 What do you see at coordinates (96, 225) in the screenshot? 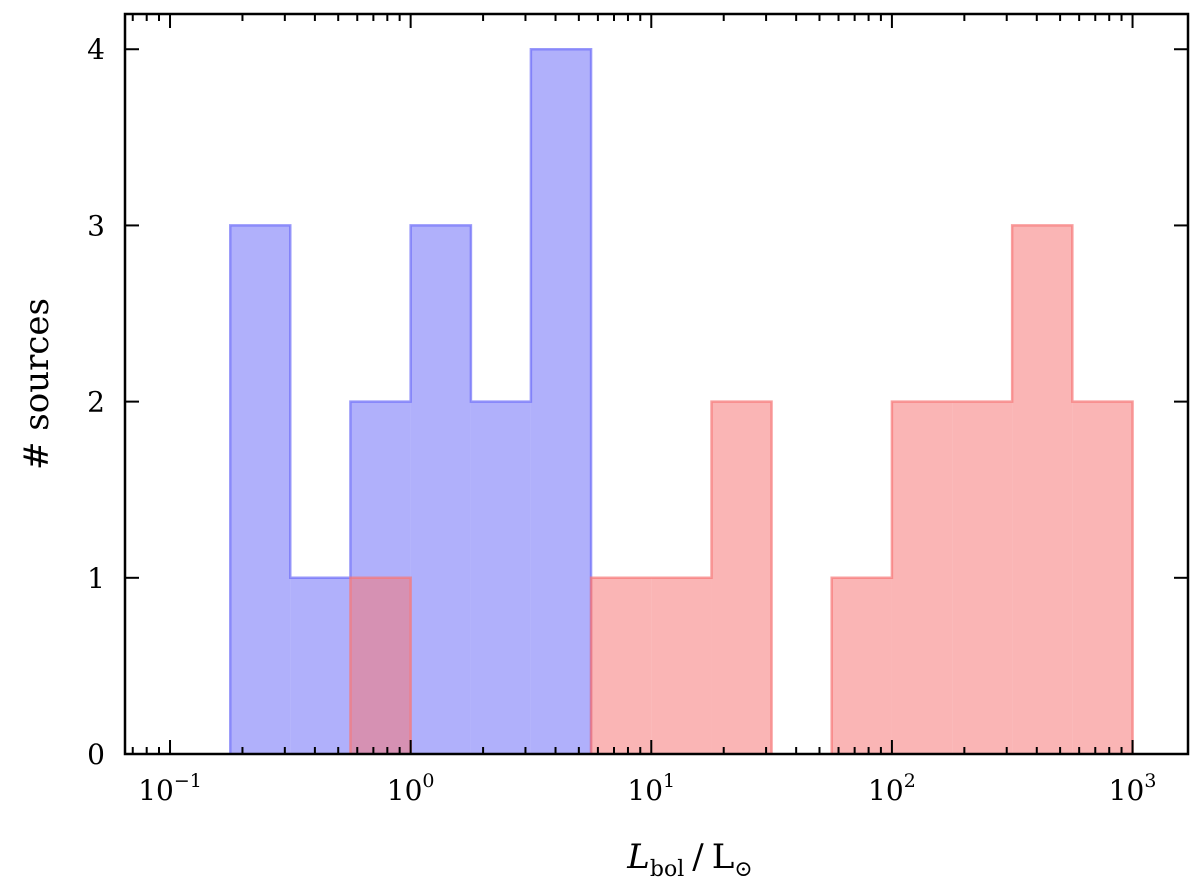
I see `y-tick-label-3: 3` at bounding box center [96, 225].